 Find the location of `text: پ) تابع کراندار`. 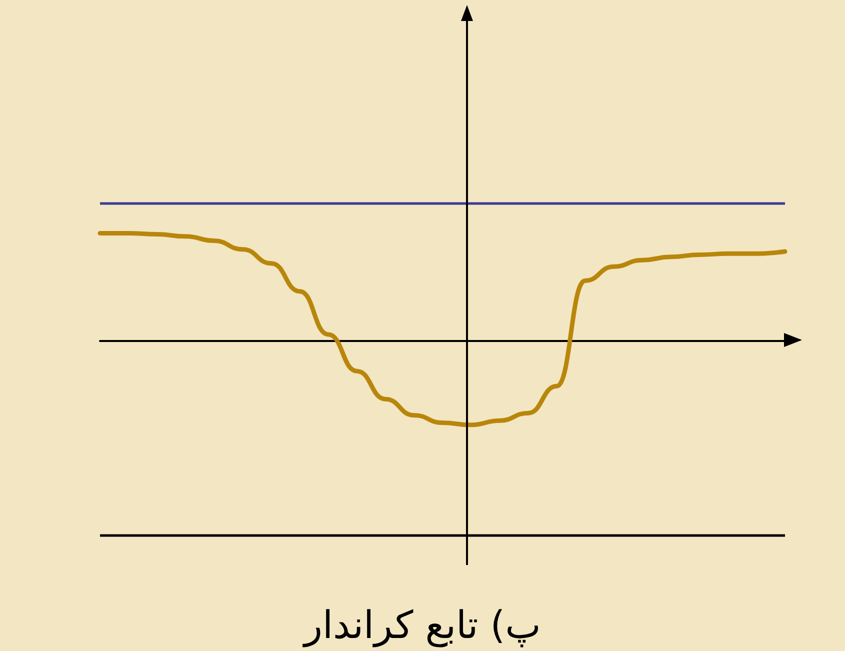

text: پ) تابع کراندار is located at coordinates (421, 625).